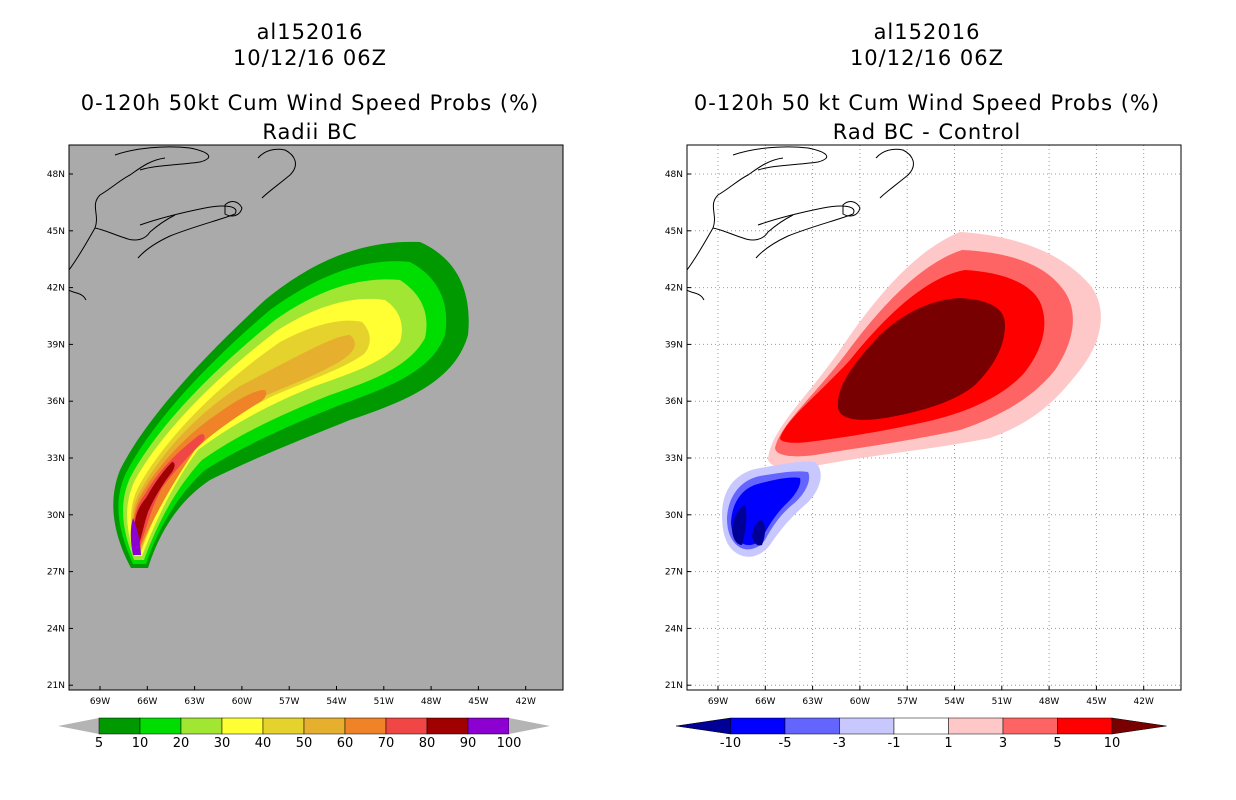 This screenshot has height=800, width=1236. I want to click on colorbar-label: 80, so click(427, 743).